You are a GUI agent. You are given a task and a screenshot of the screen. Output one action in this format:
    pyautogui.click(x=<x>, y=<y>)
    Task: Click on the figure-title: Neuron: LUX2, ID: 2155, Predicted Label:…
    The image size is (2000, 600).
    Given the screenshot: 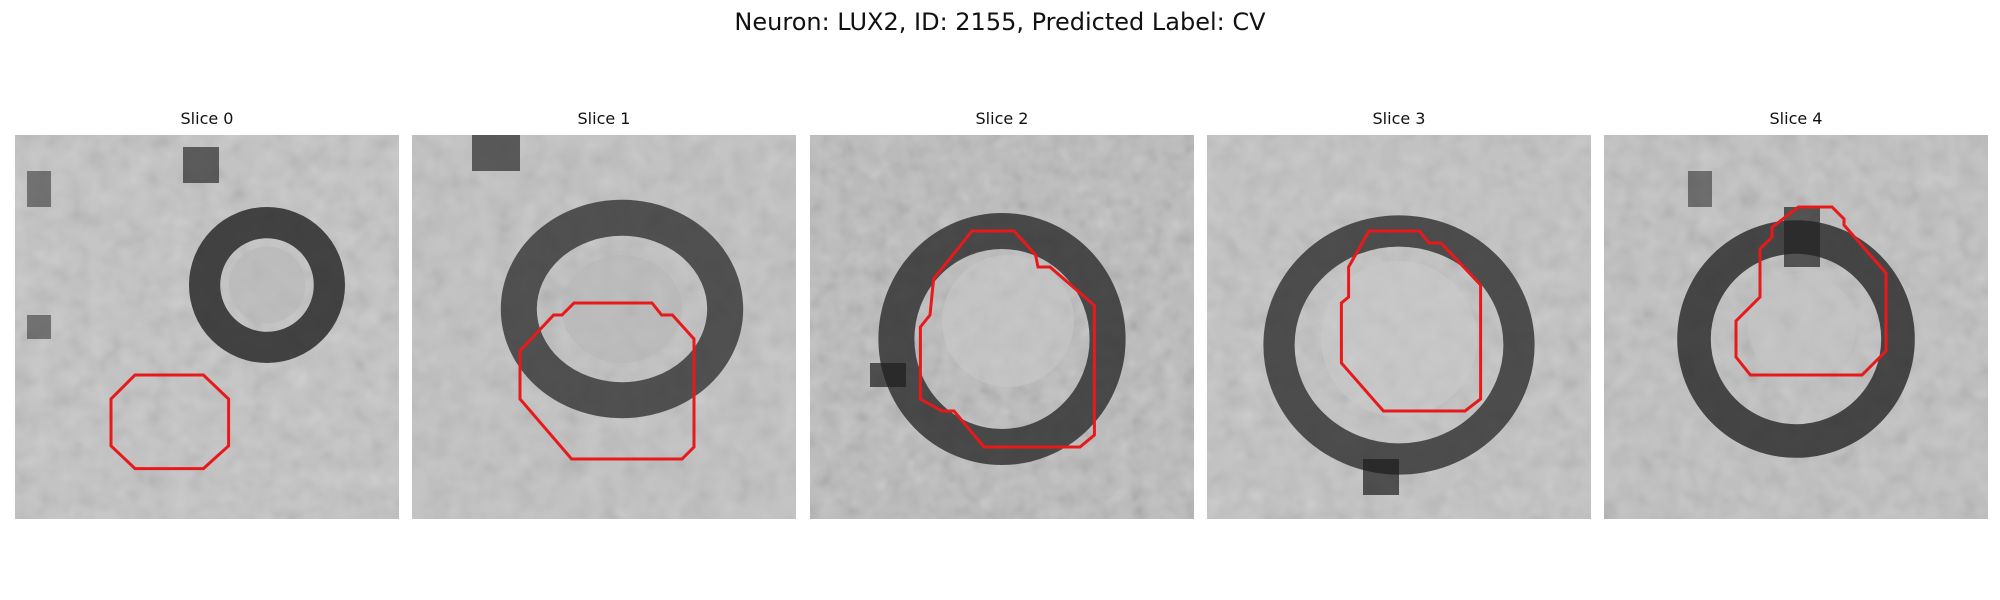 What is the action you would take?
    pyautogui.click(x=1000, y=22)
    